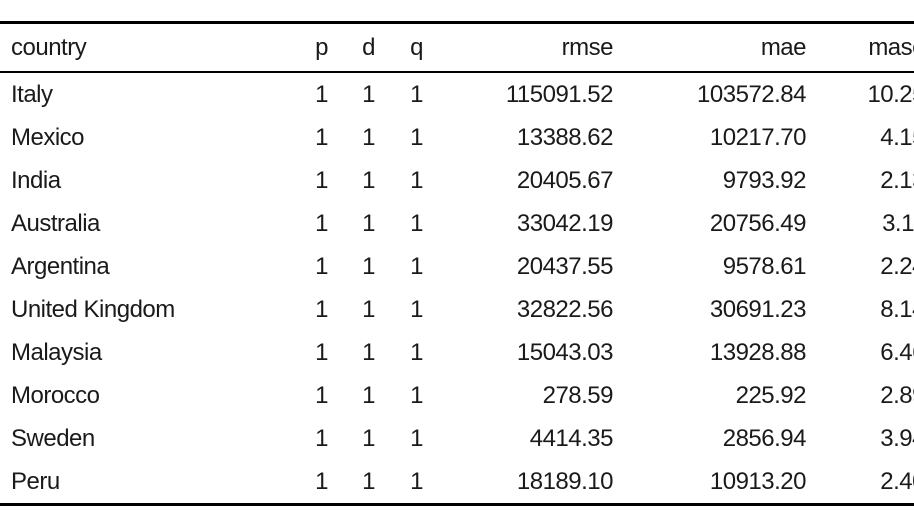 Image resolution: width=914 pixels, height=518 pixels. I want to click on cell-country: Sweden, so click(53, 438).